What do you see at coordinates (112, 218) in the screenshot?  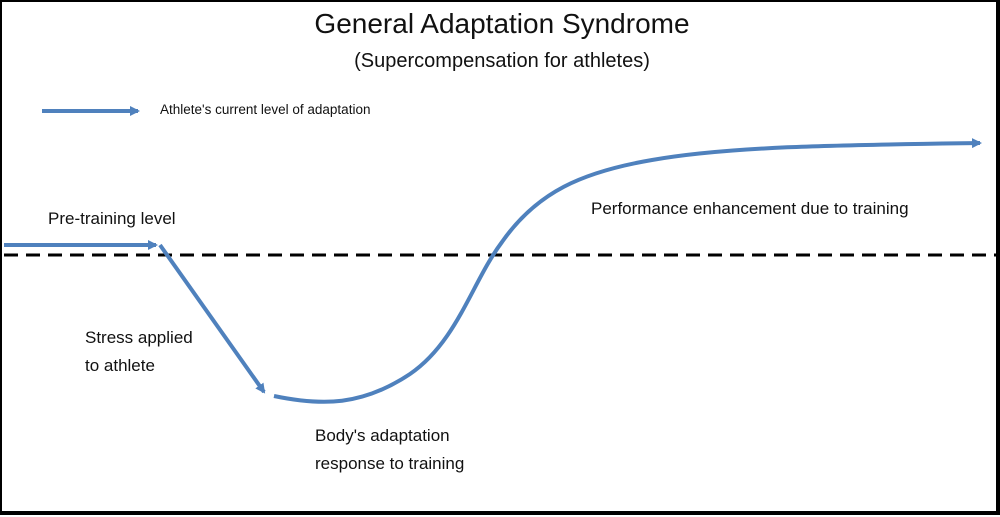 I see `pre-training-label: Pre-training level` at bounding box center [112, 218].